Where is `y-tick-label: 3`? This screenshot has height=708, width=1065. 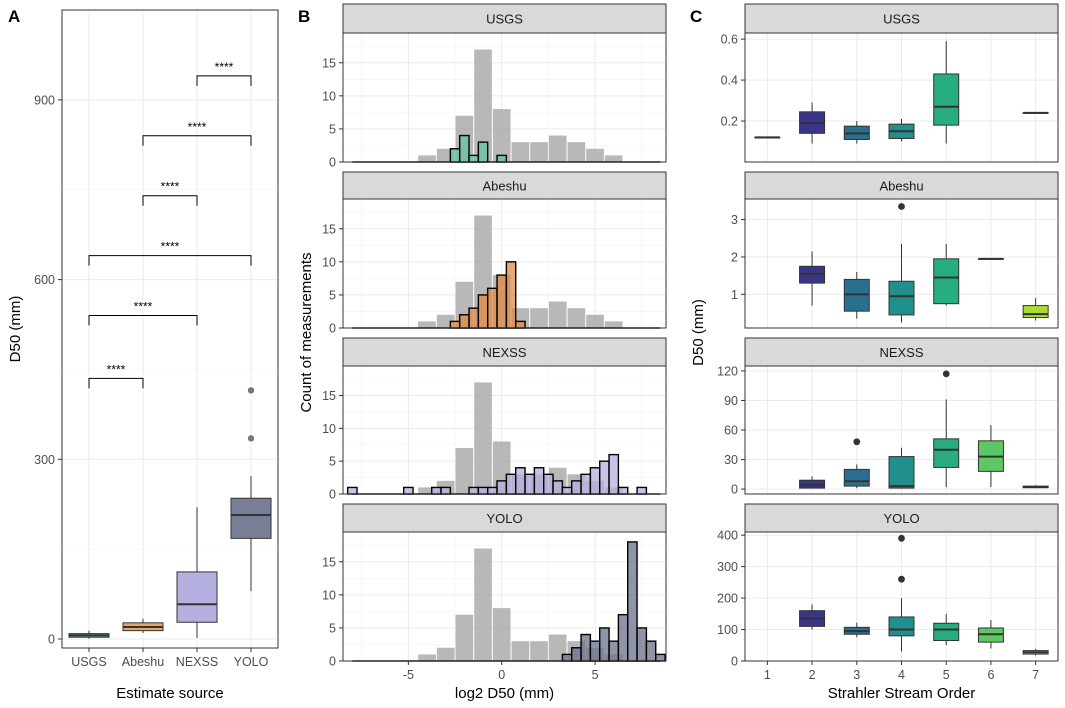 y-tick-label: 3 is located at coordinates (734, 220).